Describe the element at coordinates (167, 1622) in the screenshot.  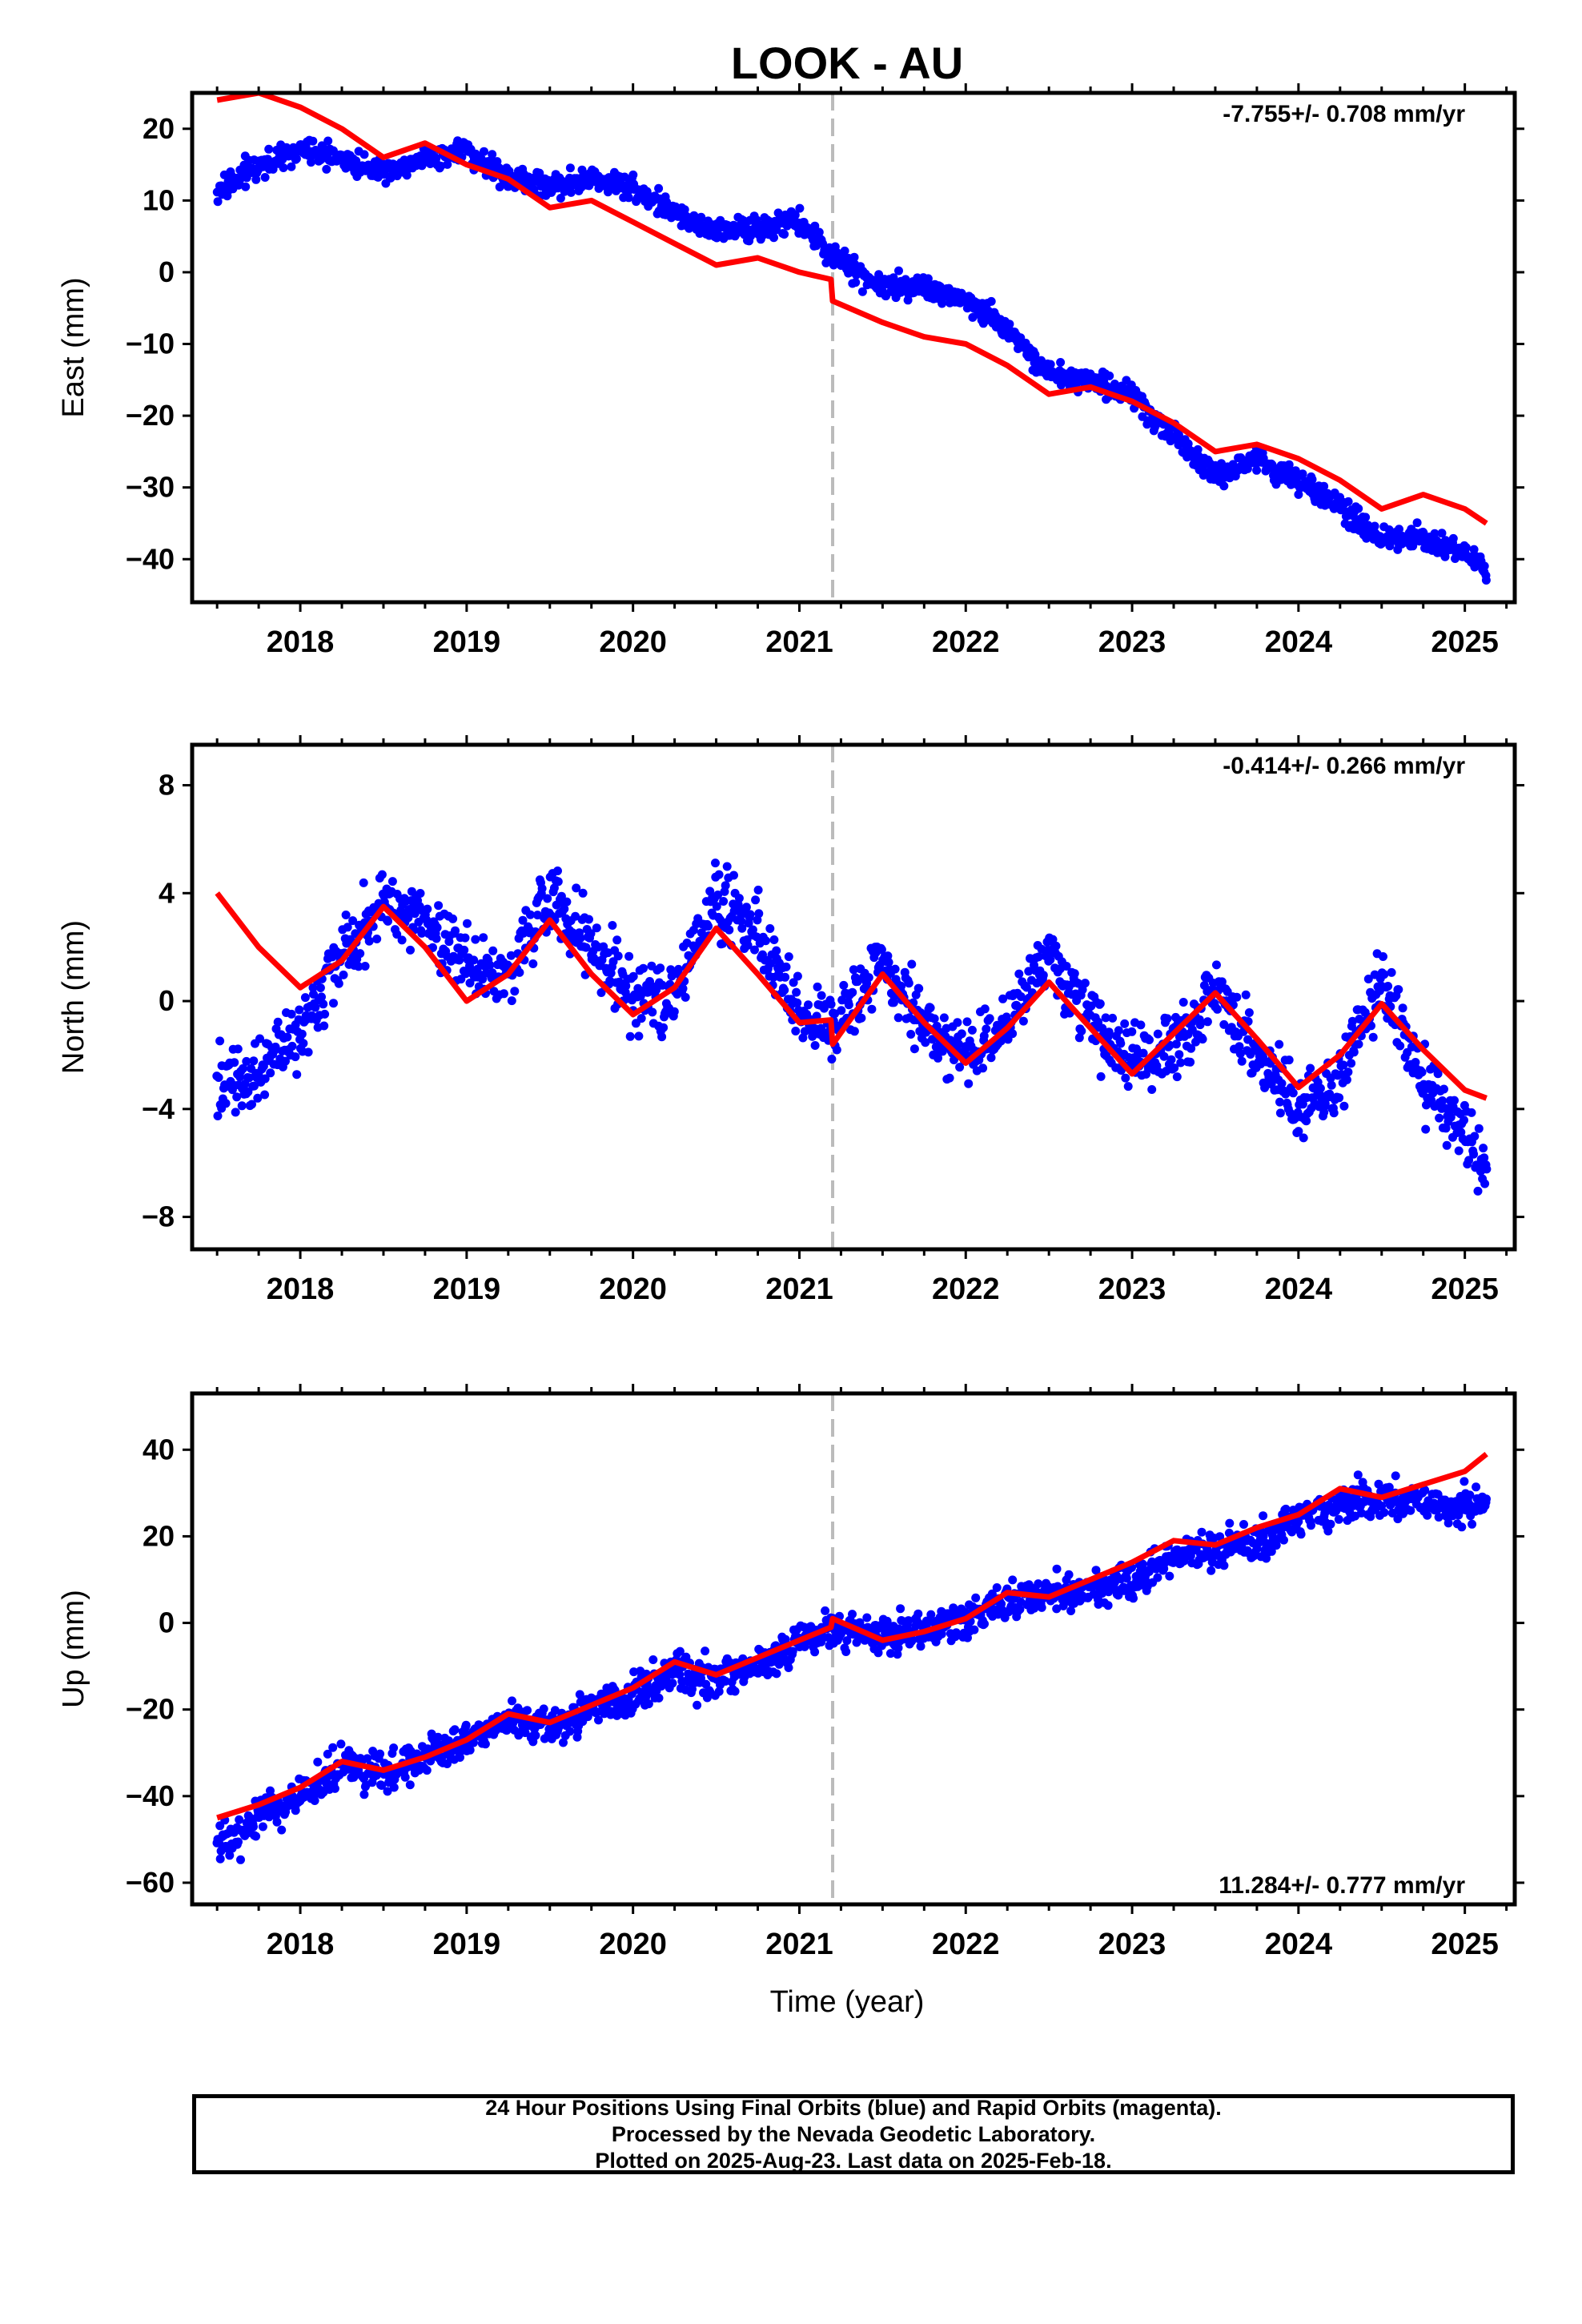
I see `y-tick-label: 0` at that location.